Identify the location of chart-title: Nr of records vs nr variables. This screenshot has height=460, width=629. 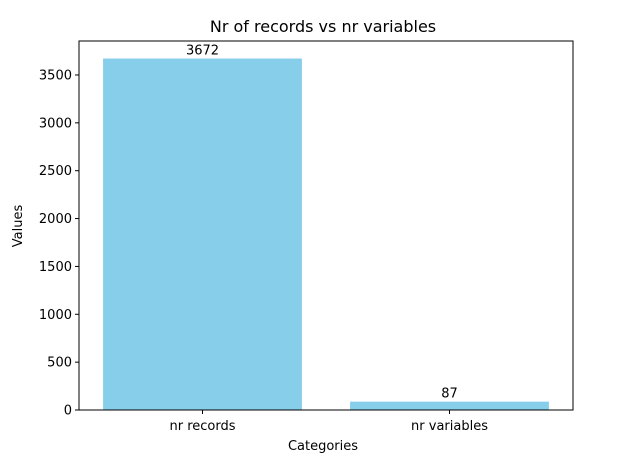
(323, 26).